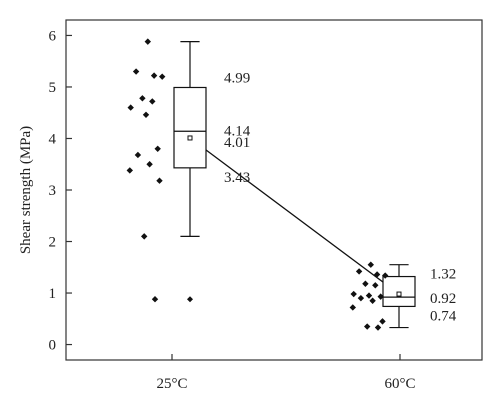  What do you see at coordinates (60, 191) in the screenshot?
I see `y-axis: 0 1 2 3 4 5 6` at bounding box center [60, 191].